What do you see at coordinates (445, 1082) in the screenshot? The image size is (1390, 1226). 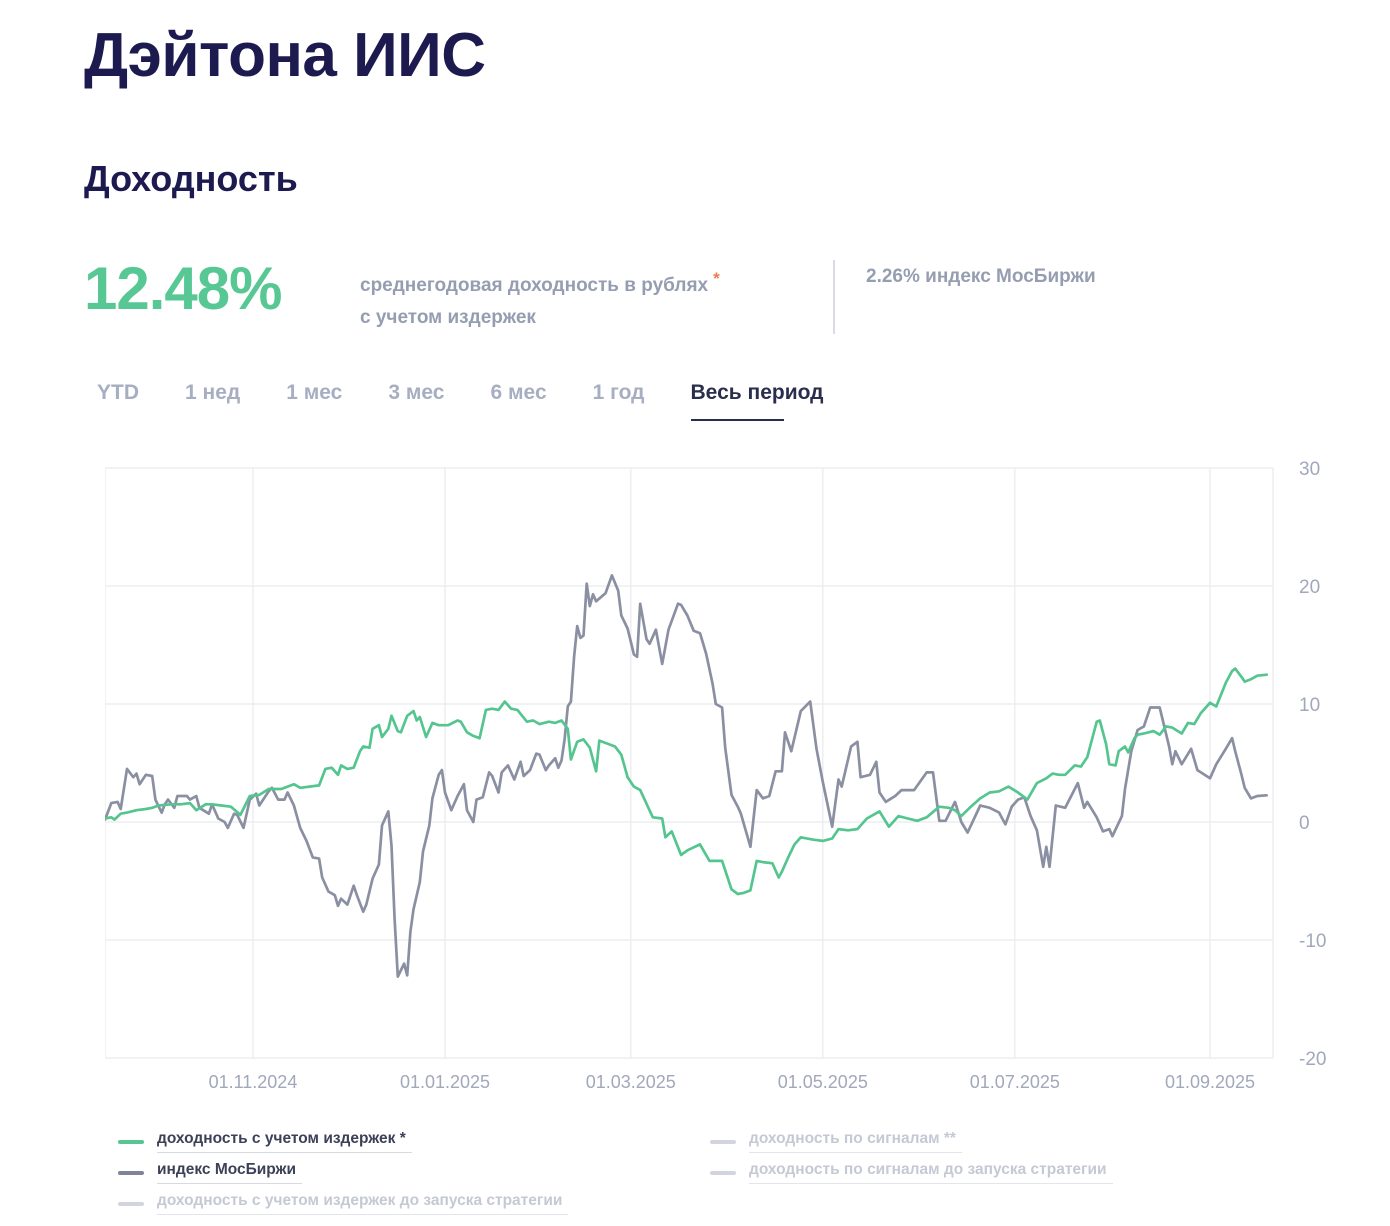 I see `x-tick-label-01.01.2025: 01.01.2025` at bounding box center [445, 1082].